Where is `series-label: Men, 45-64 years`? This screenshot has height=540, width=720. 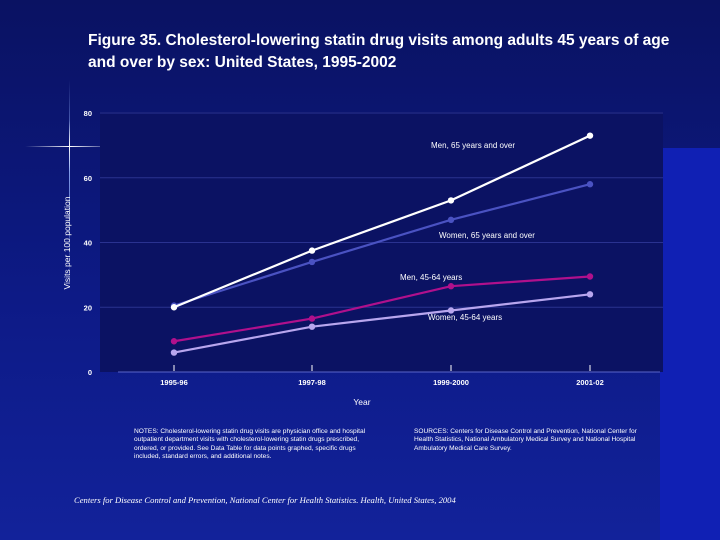 series-label: Men, 45-64 years is located at coordinates (431, 277).